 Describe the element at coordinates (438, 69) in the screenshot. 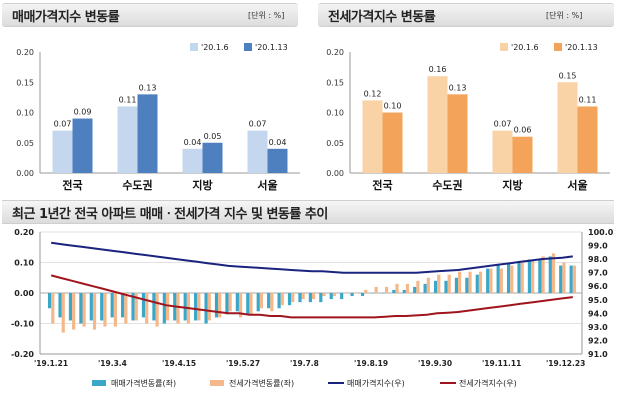

I see `jeonse-data-label: 0.16` at that location.